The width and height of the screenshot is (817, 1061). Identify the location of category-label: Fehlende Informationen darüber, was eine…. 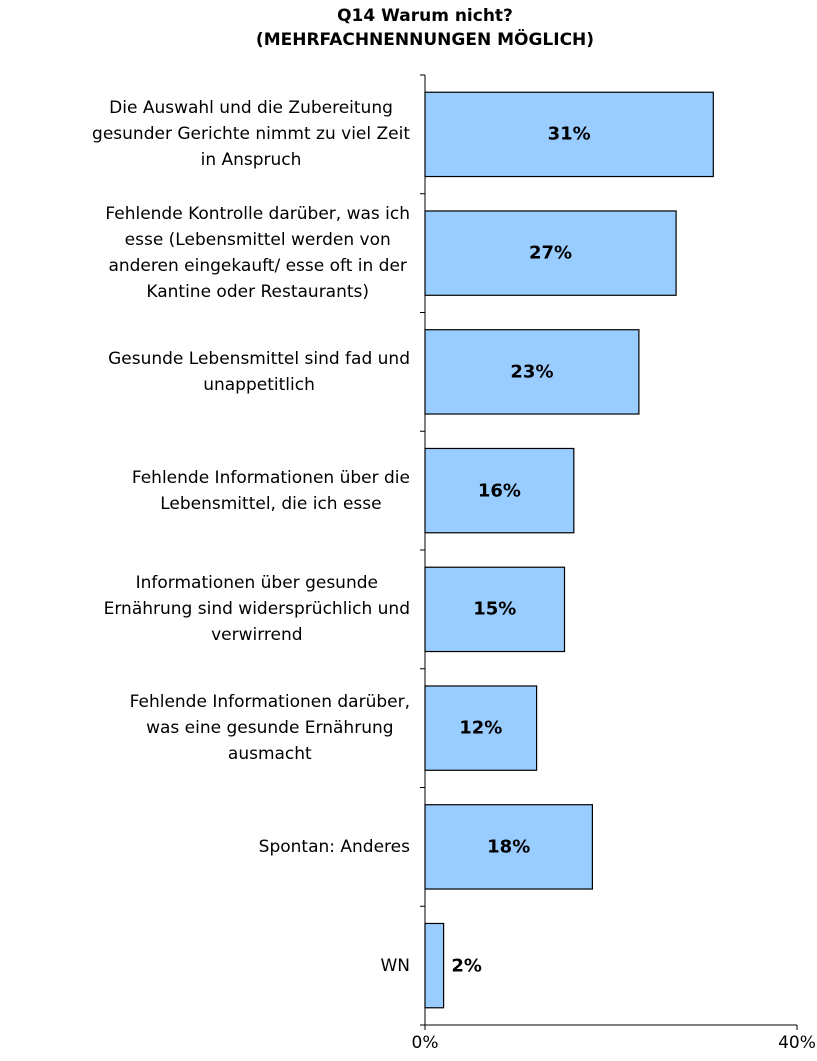
(269, 728).